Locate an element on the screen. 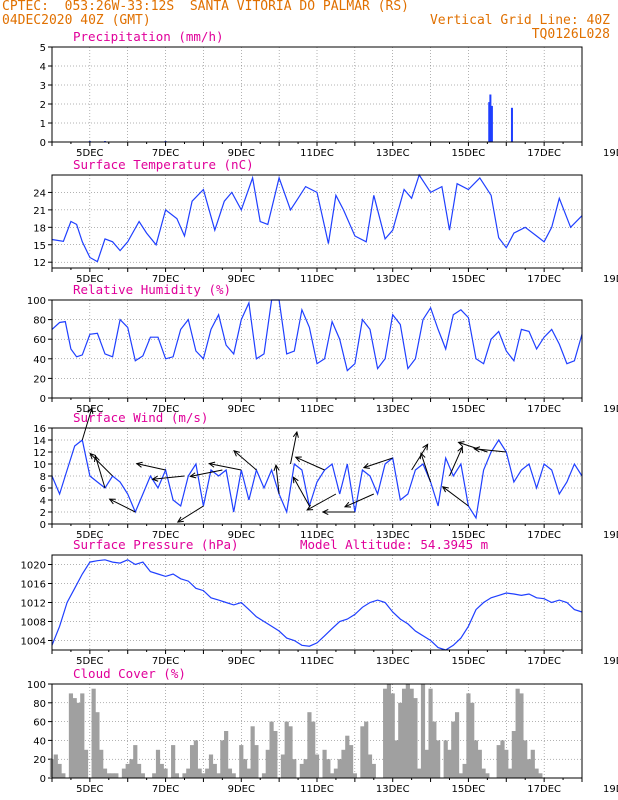 The image size is (618, 800). y-tick-label: 4 is located at coordinates (43, 501).